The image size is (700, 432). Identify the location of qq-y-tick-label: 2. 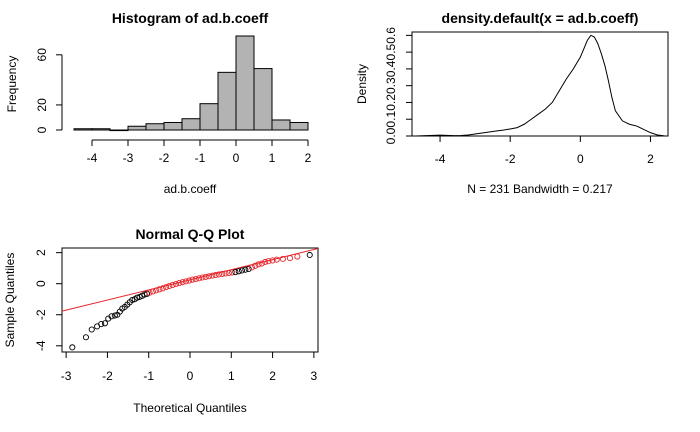
(41, 252).